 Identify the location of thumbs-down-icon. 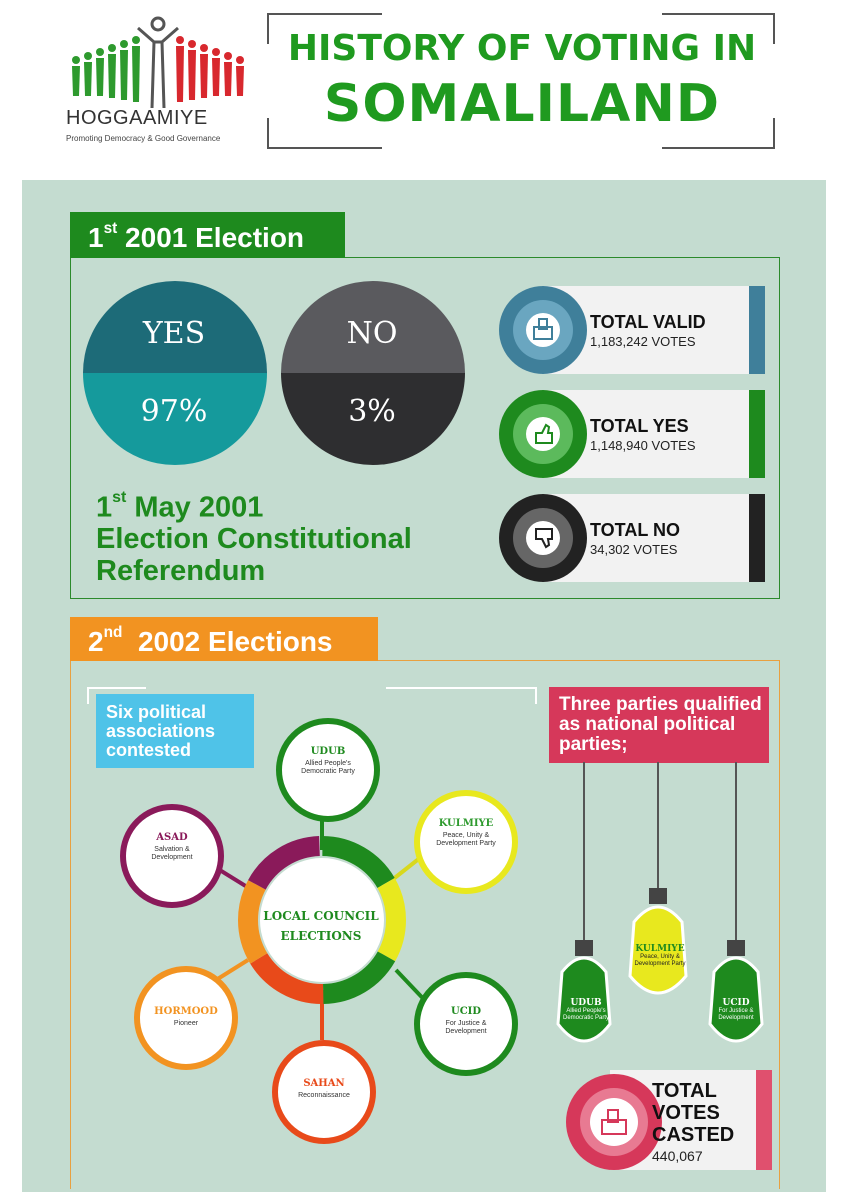
(543, 538).